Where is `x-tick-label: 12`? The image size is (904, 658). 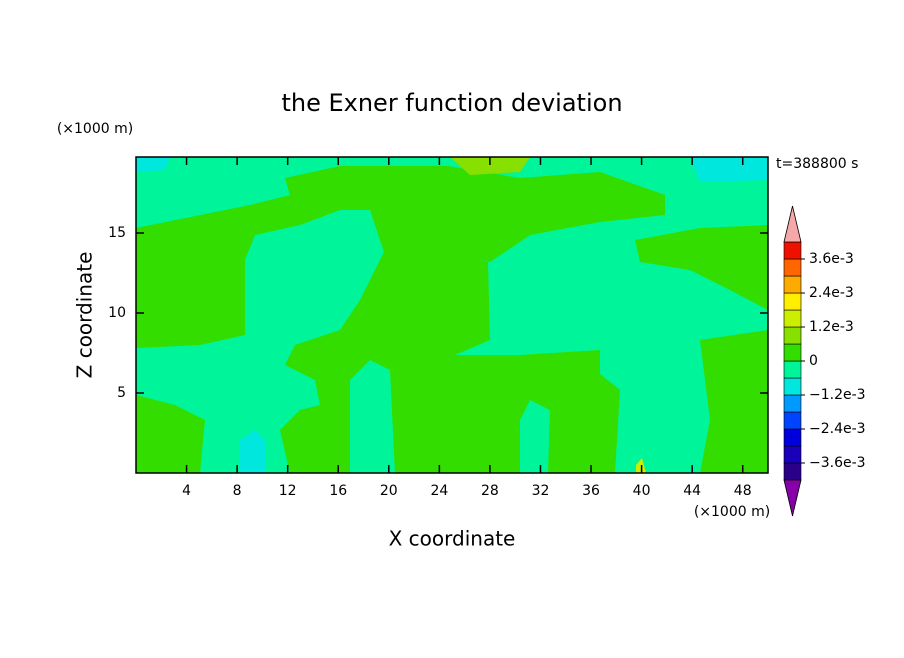 x-tick-label: 12 is located at coordinates (288, 491).